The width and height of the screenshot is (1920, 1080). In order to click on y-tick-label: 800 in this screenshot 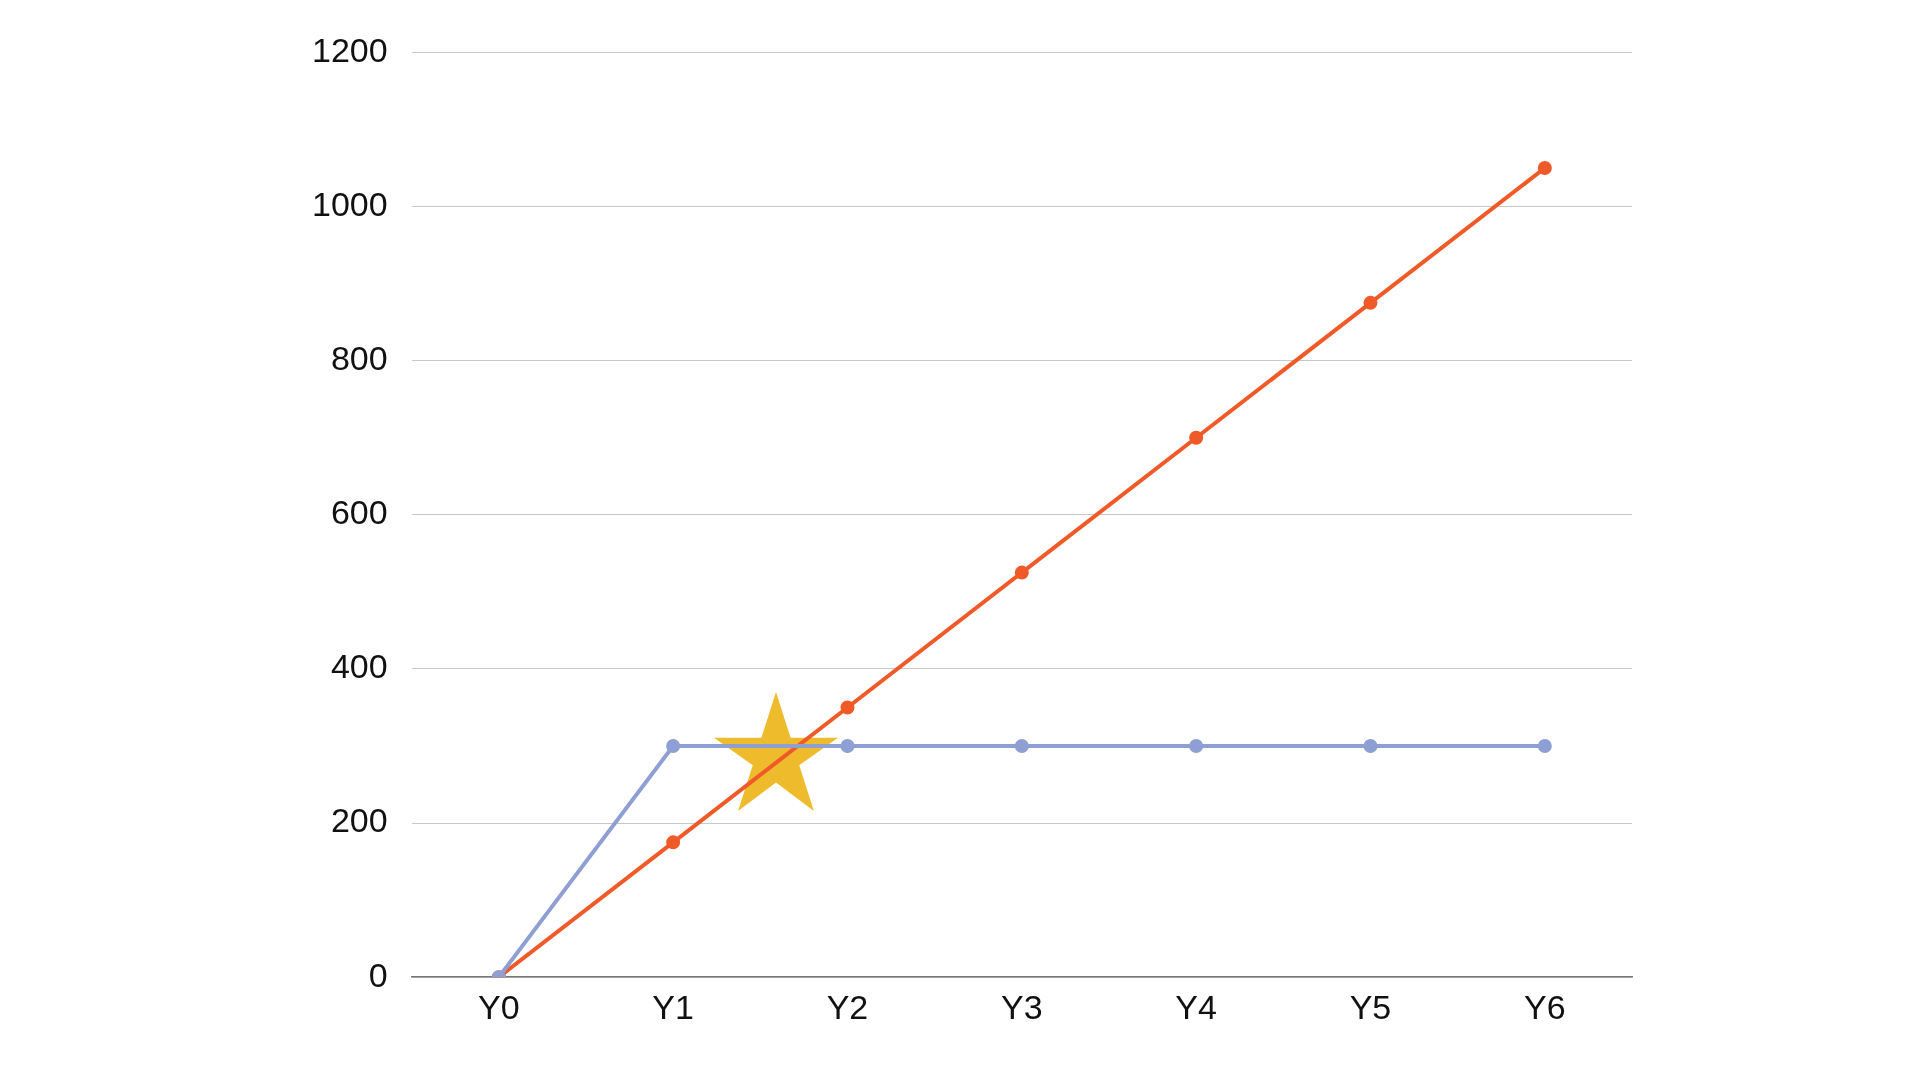, I will do `click(359, 358)`.